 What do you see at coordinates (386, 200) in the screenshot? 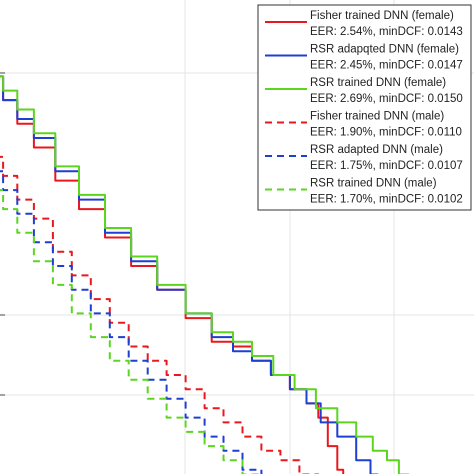
I see `legend-metric-5: EER: 1.70%, minDCF: 0.0102` at bounding box center [386, 200].